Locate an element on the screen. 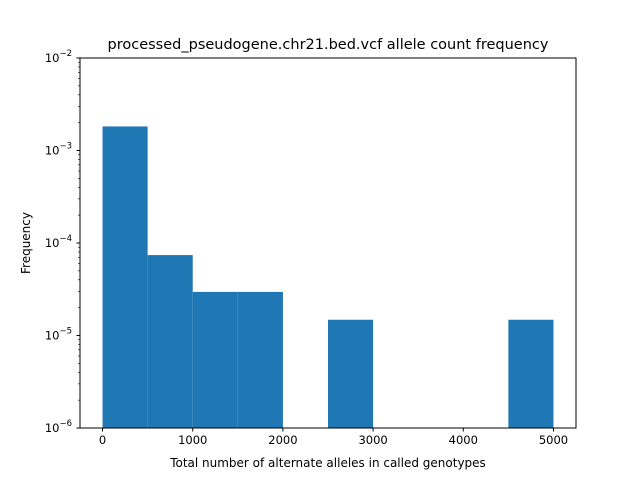  y-tick-label-3: 10⁻³ is located at coordinates (58, 150).